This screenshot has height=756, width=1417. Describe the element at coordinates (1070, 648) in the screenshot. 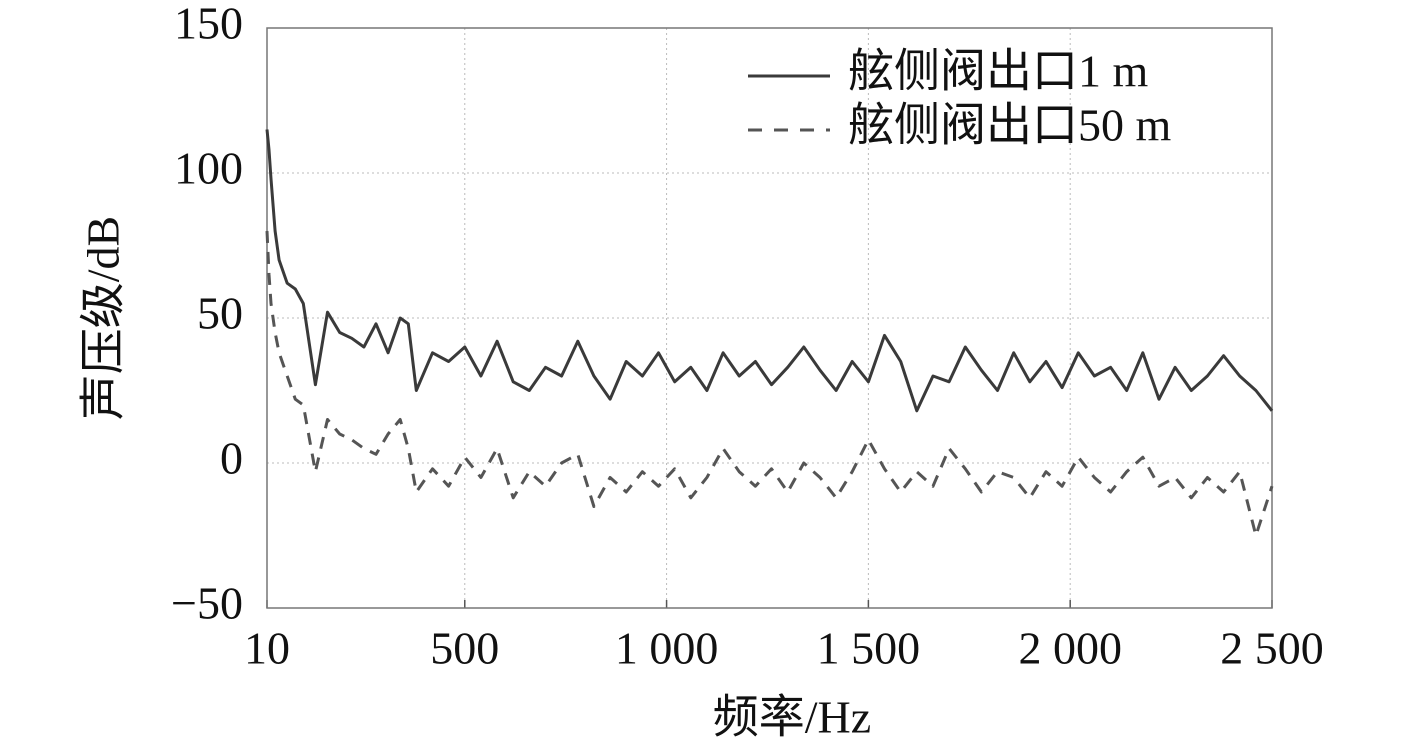

I see `x-tick-label: 2 000` at that location.